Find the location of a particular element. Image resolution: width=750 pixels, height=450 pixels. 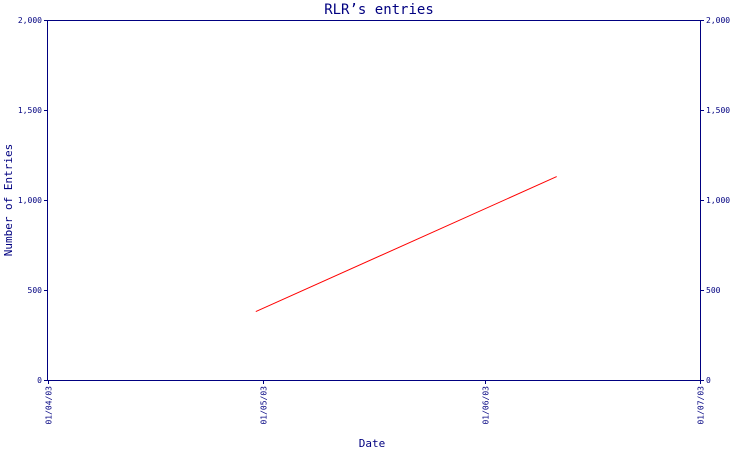

chart-title: RLR’s entries is located at coordinates (379, 10).